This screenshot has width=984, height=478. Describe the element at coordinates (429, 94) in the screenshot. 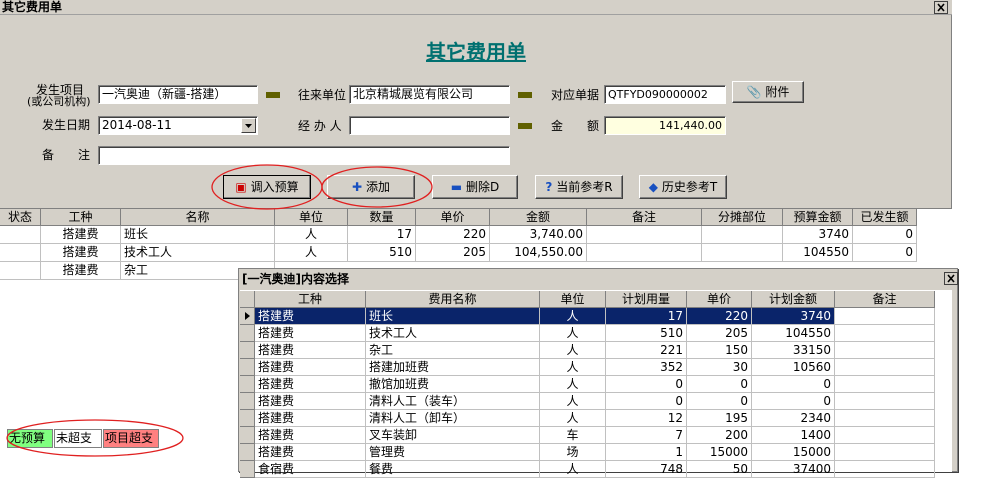

I see `partner-input: 北京精城展览有限公司` at that location.